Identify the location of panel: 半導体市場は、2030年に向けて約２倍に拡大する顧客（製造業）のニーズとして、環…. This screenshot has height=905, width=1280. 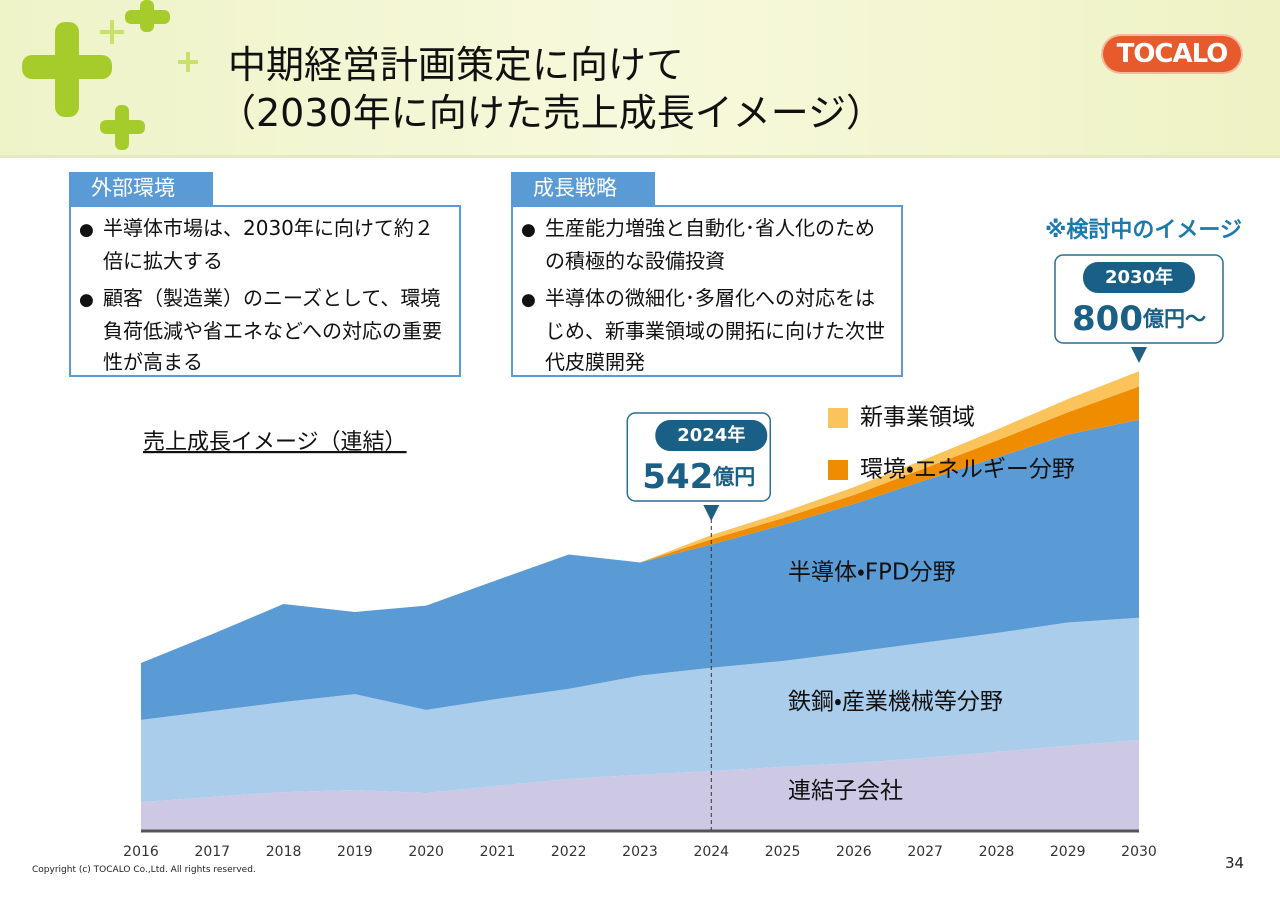
(265, 291).